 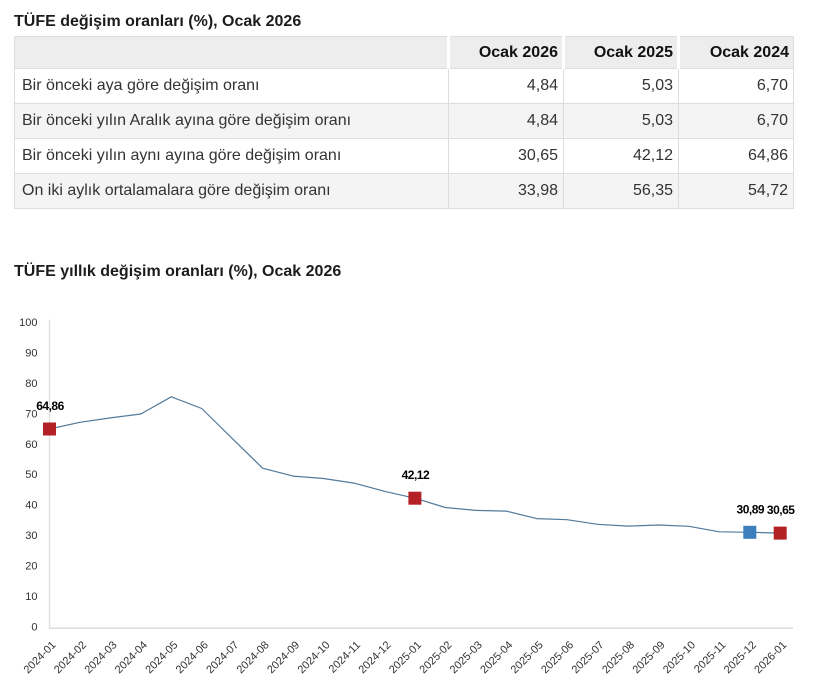 What do you see at coordinates (618, 657) in the screenshot?
I see `svg-text: 2025-08` at bounding box center [618, 657].